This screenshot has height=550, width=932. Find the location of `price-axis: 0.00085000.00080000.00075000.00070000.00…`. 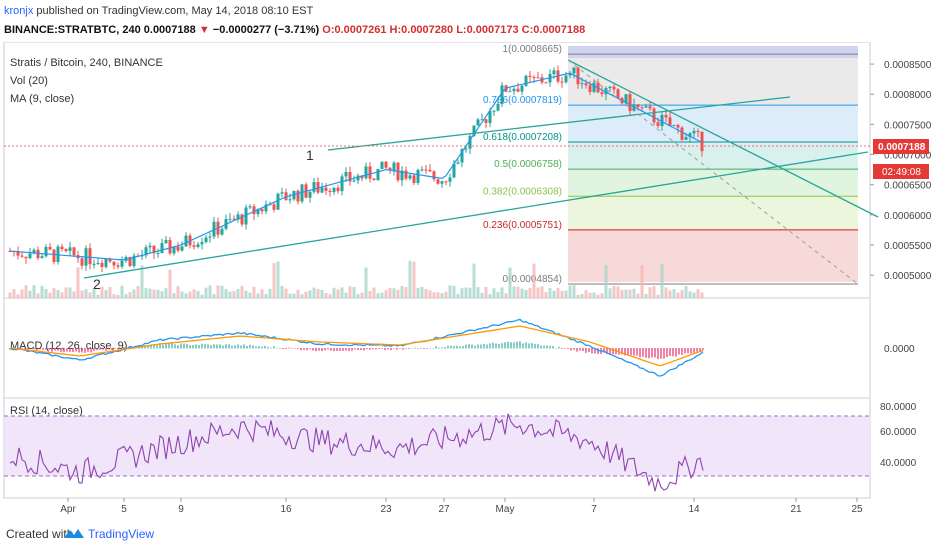

price-axis: 0.00085000.00080000.00075000.00070000.00… is located at coordinates (901, 171).